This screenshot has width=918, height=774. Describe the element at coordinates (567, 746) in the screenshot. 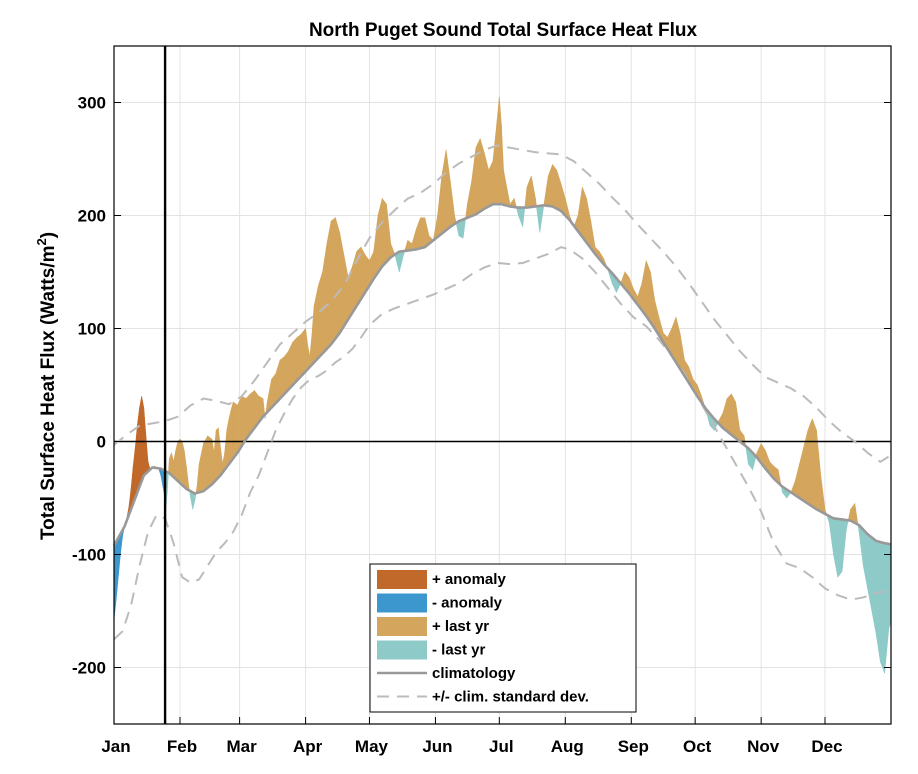

I see `x-tick-label: Aug` at that location.